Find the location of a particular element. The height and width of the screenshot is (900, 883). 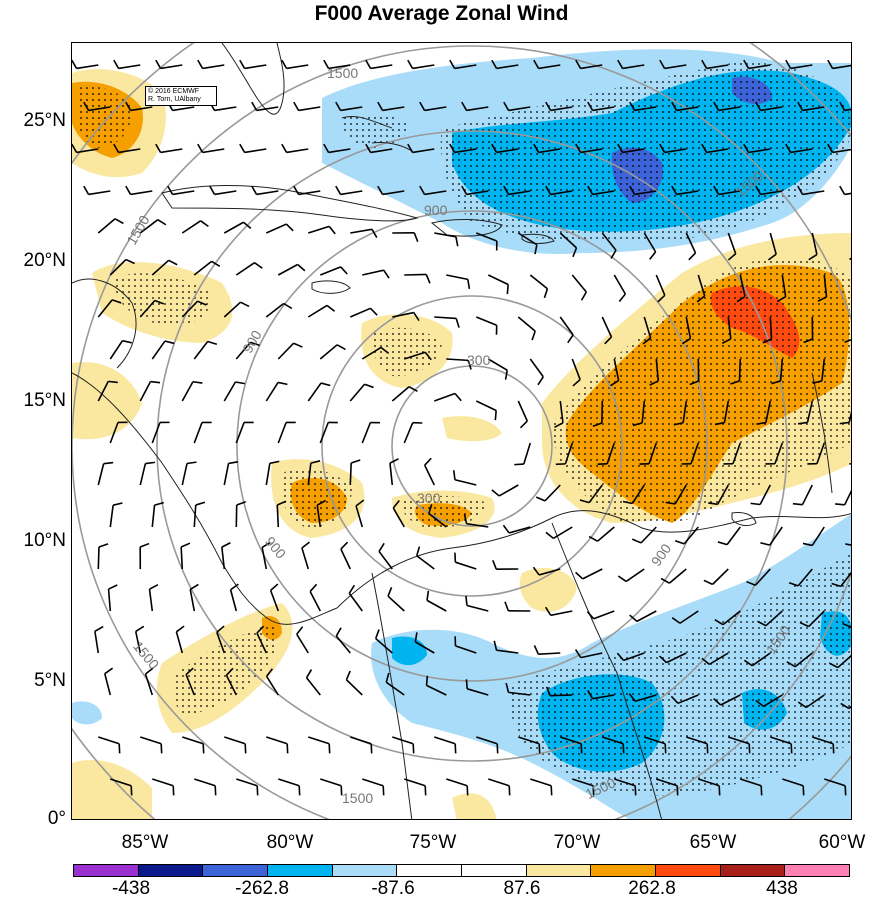

lat-label: 25°N is located at coordinates (44, 120).